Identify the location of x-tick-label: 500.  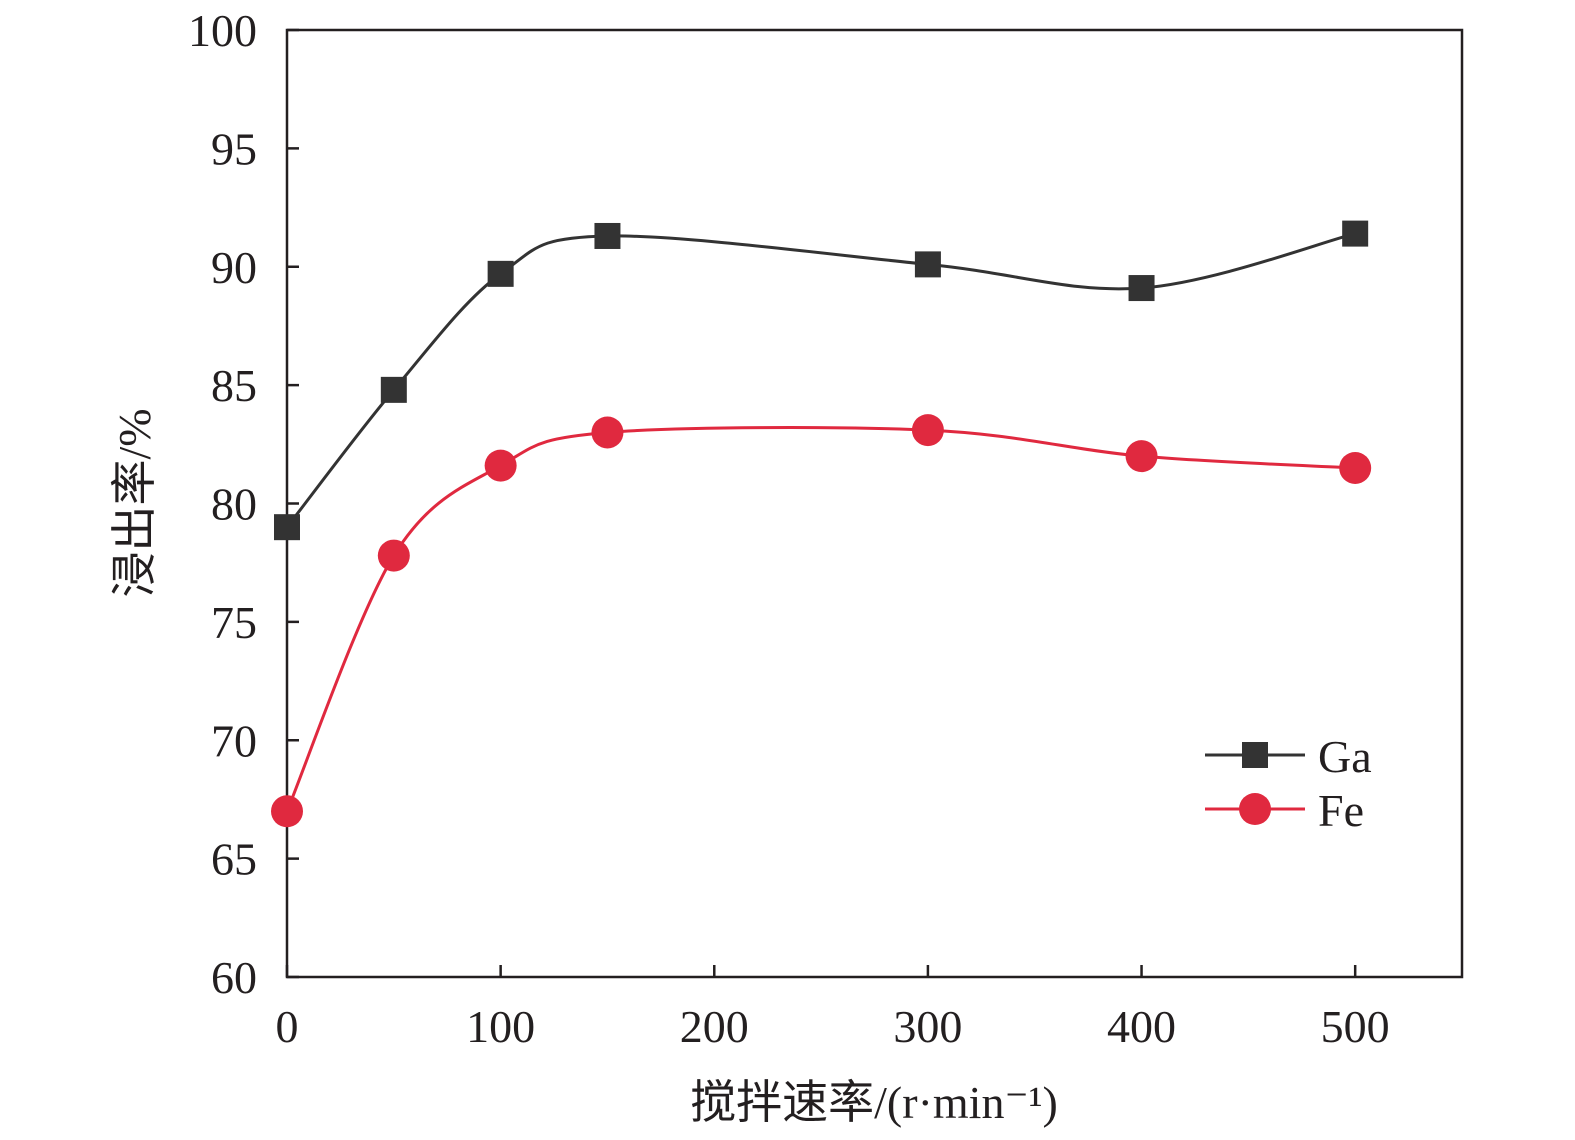
(1355, 1026).